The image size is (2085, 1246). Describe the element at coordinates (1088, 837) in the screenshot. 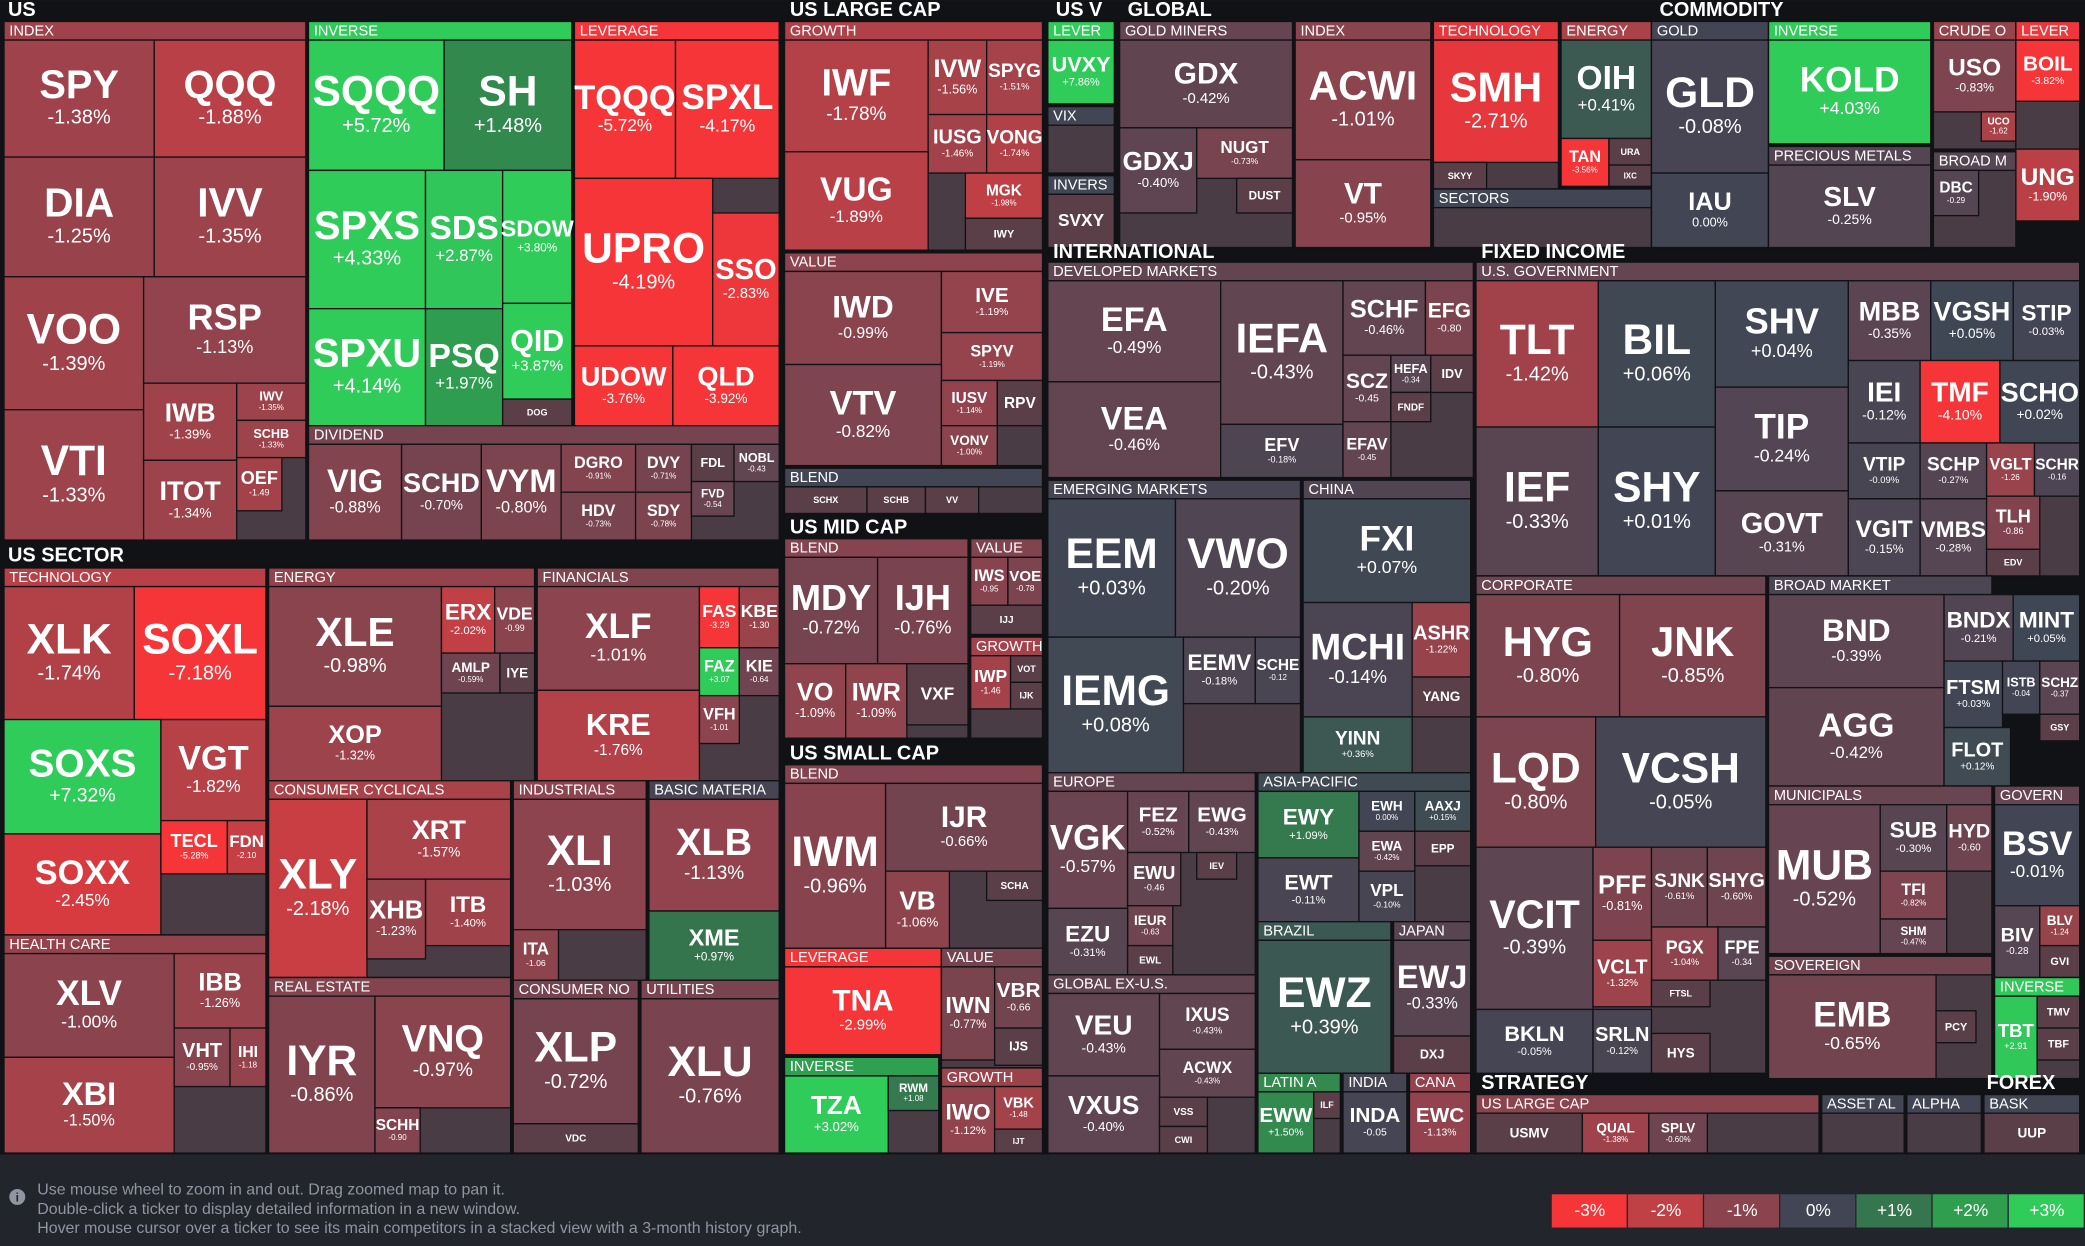

I see `ticker: VGK` at that location.